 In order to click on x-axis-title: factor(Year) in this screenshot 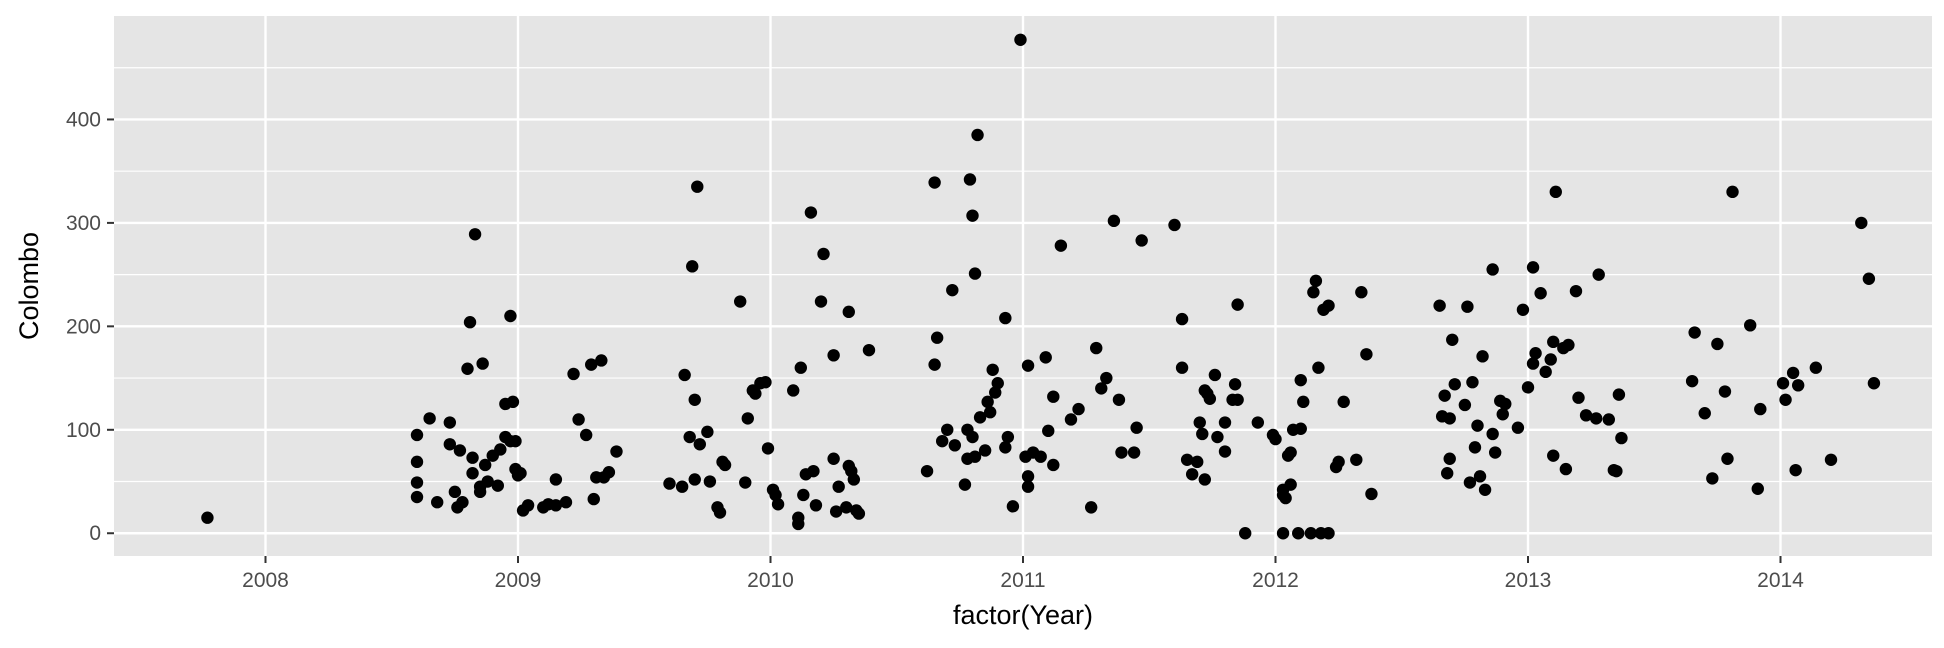, I will do `click(1023, 615)`.